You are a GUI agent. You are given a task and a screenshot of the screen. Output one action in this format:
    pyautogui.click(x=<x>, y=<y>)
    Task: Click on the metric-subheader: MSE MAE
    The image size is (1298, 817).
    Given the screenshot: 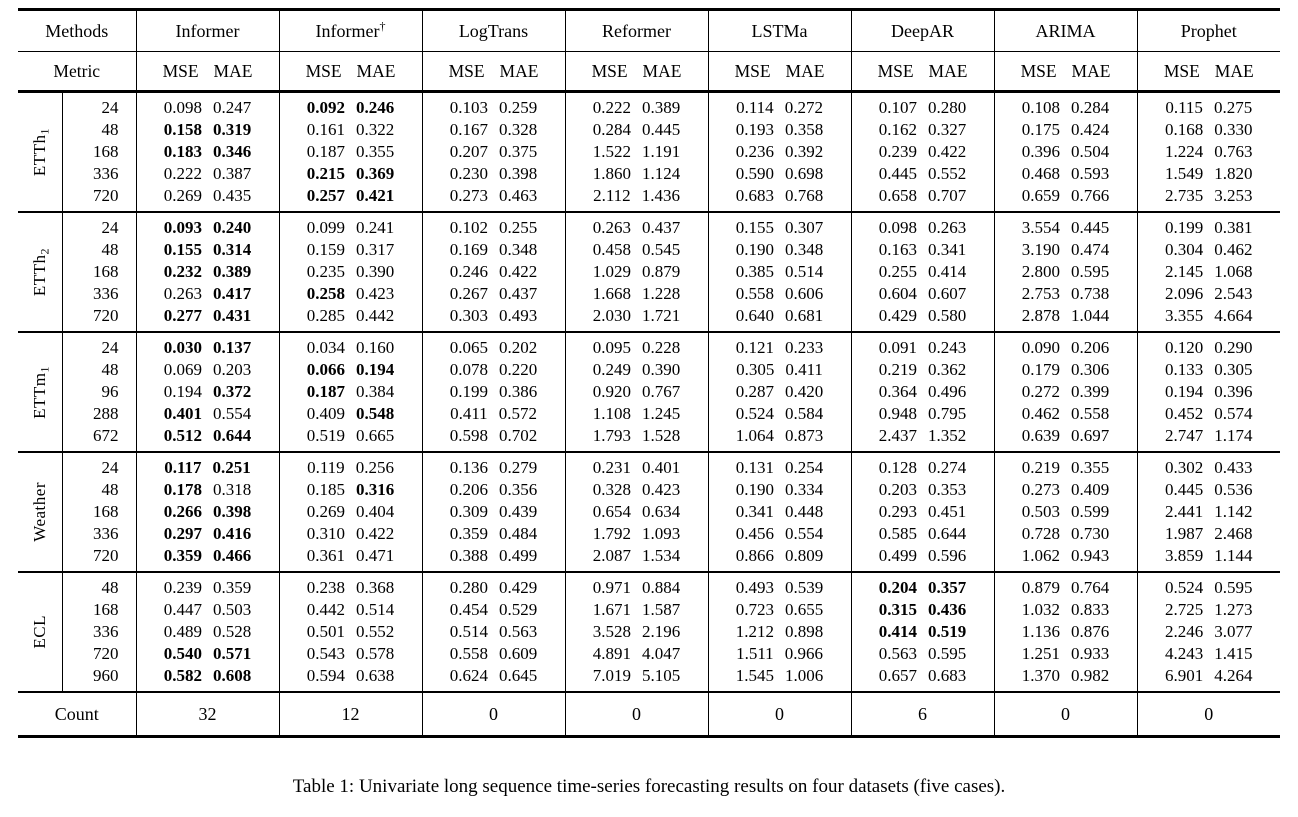 What is the action you would take?
    pyautogui.click(x=208, y=72)
    